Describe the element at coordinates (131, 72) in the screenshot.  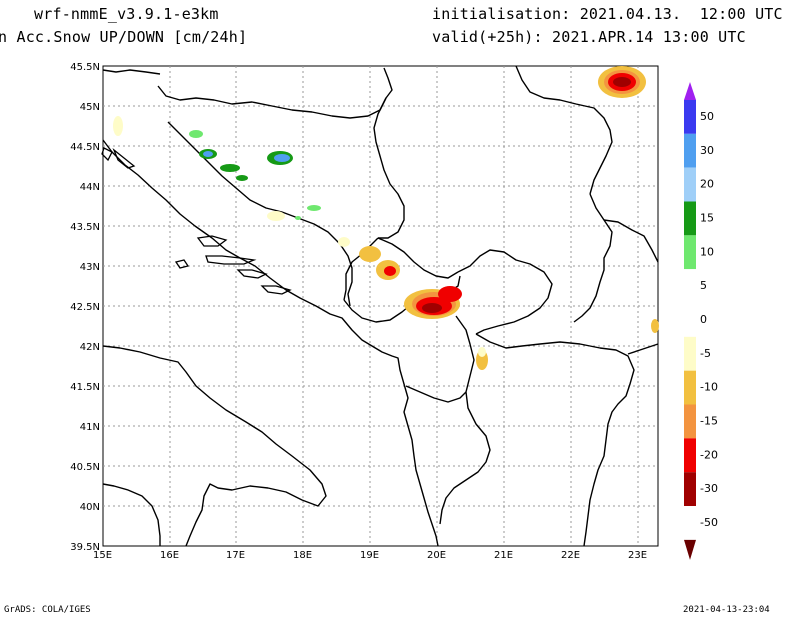
I see `slovenia-croatia-north-border` at that location.